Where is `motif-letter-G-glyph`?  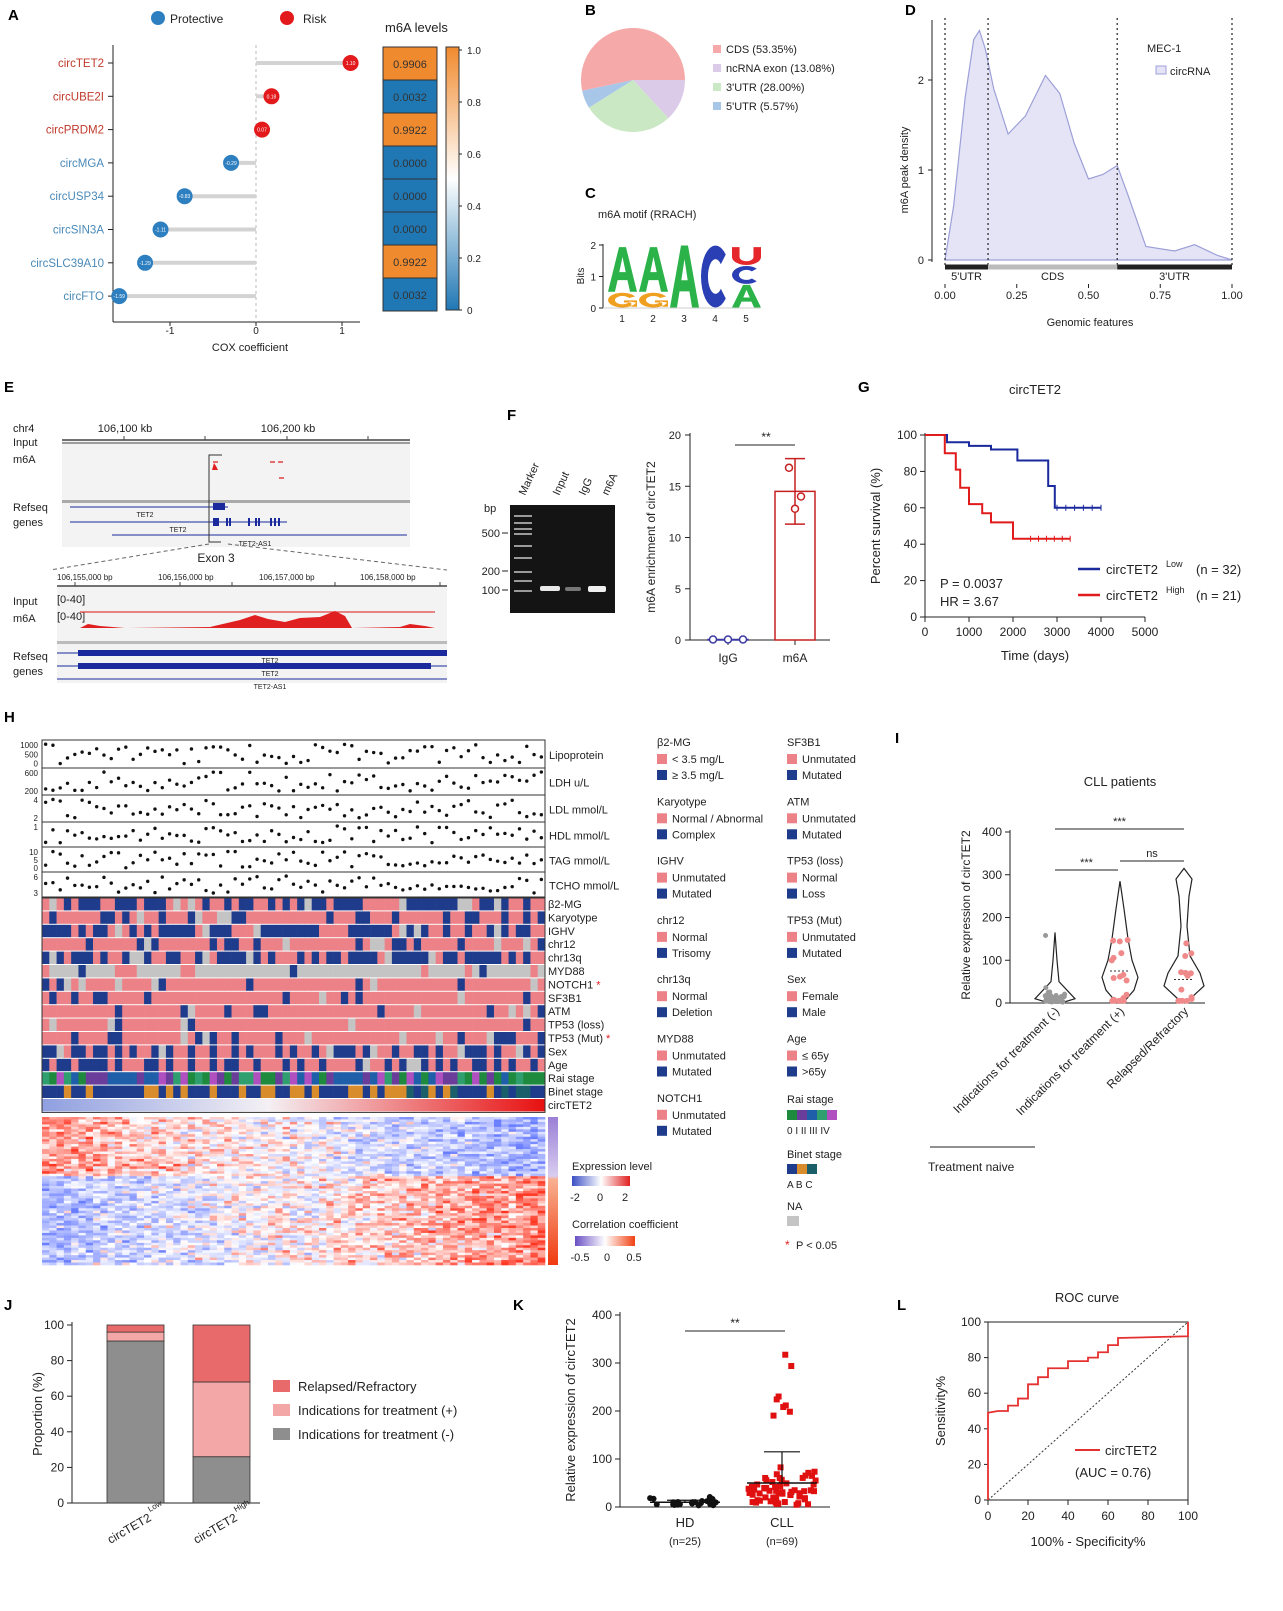 motif-letter-G-glyph is located at coordinates (622, 300).